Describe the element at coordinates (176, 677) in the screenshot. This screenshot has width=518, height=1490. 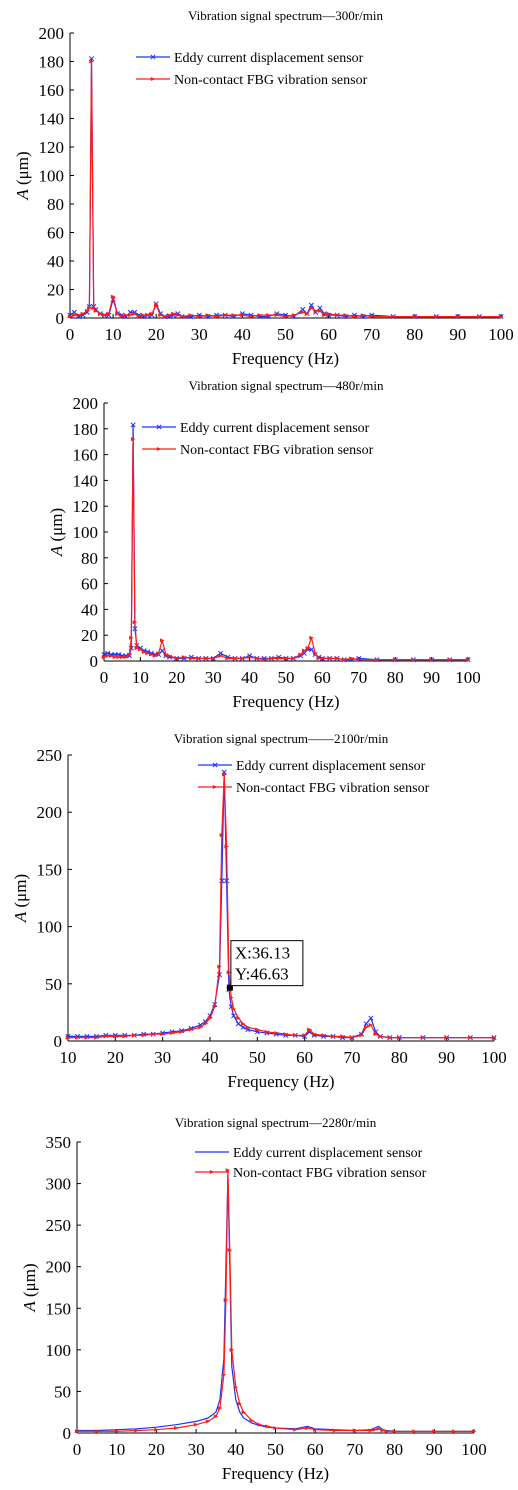
I see `x-tick-label: 20` at that location.